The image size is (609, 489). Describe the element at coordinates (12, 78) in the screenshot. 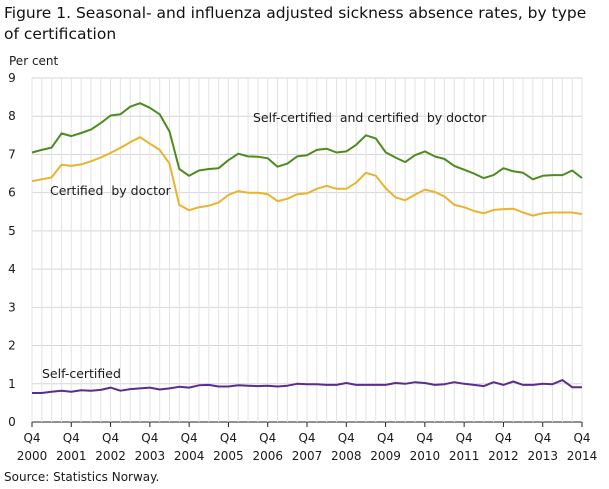

I see `y-tick-label: 9` at that location.